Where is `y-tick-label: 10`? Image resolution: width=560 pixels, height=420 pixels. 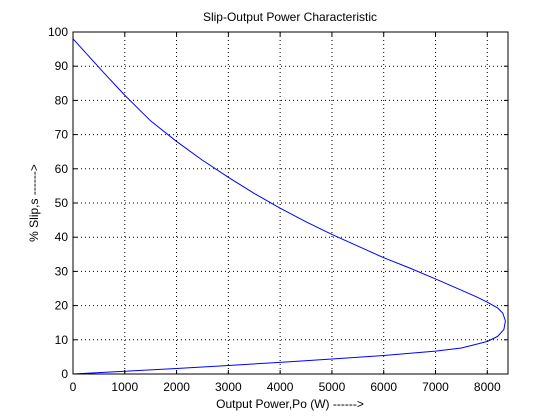
y-tick-label: 10 is located at coordinates (62, 340).